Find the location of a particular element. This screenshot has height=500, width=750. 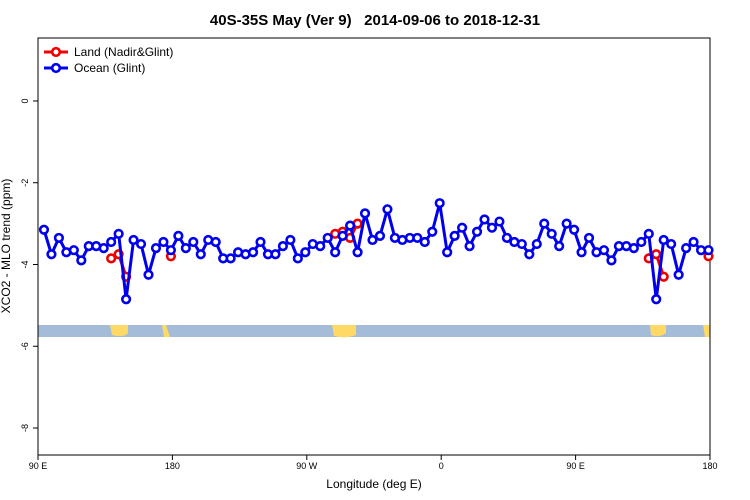

y-tick-label: -2 is located at coordinates (25, 183).